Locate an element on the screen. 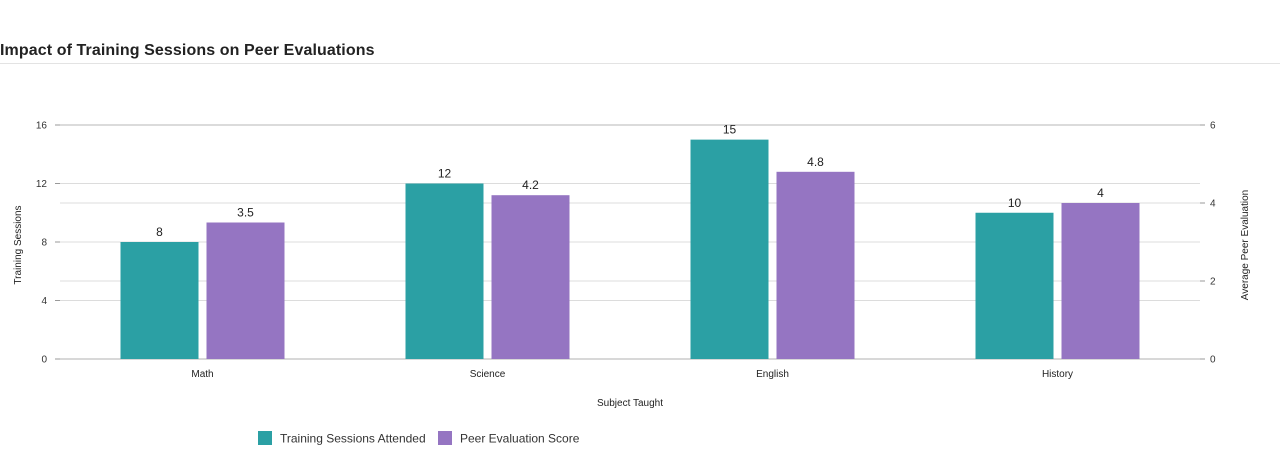  bar-peer-evaluation-history is located at coordinates (1100, 281).